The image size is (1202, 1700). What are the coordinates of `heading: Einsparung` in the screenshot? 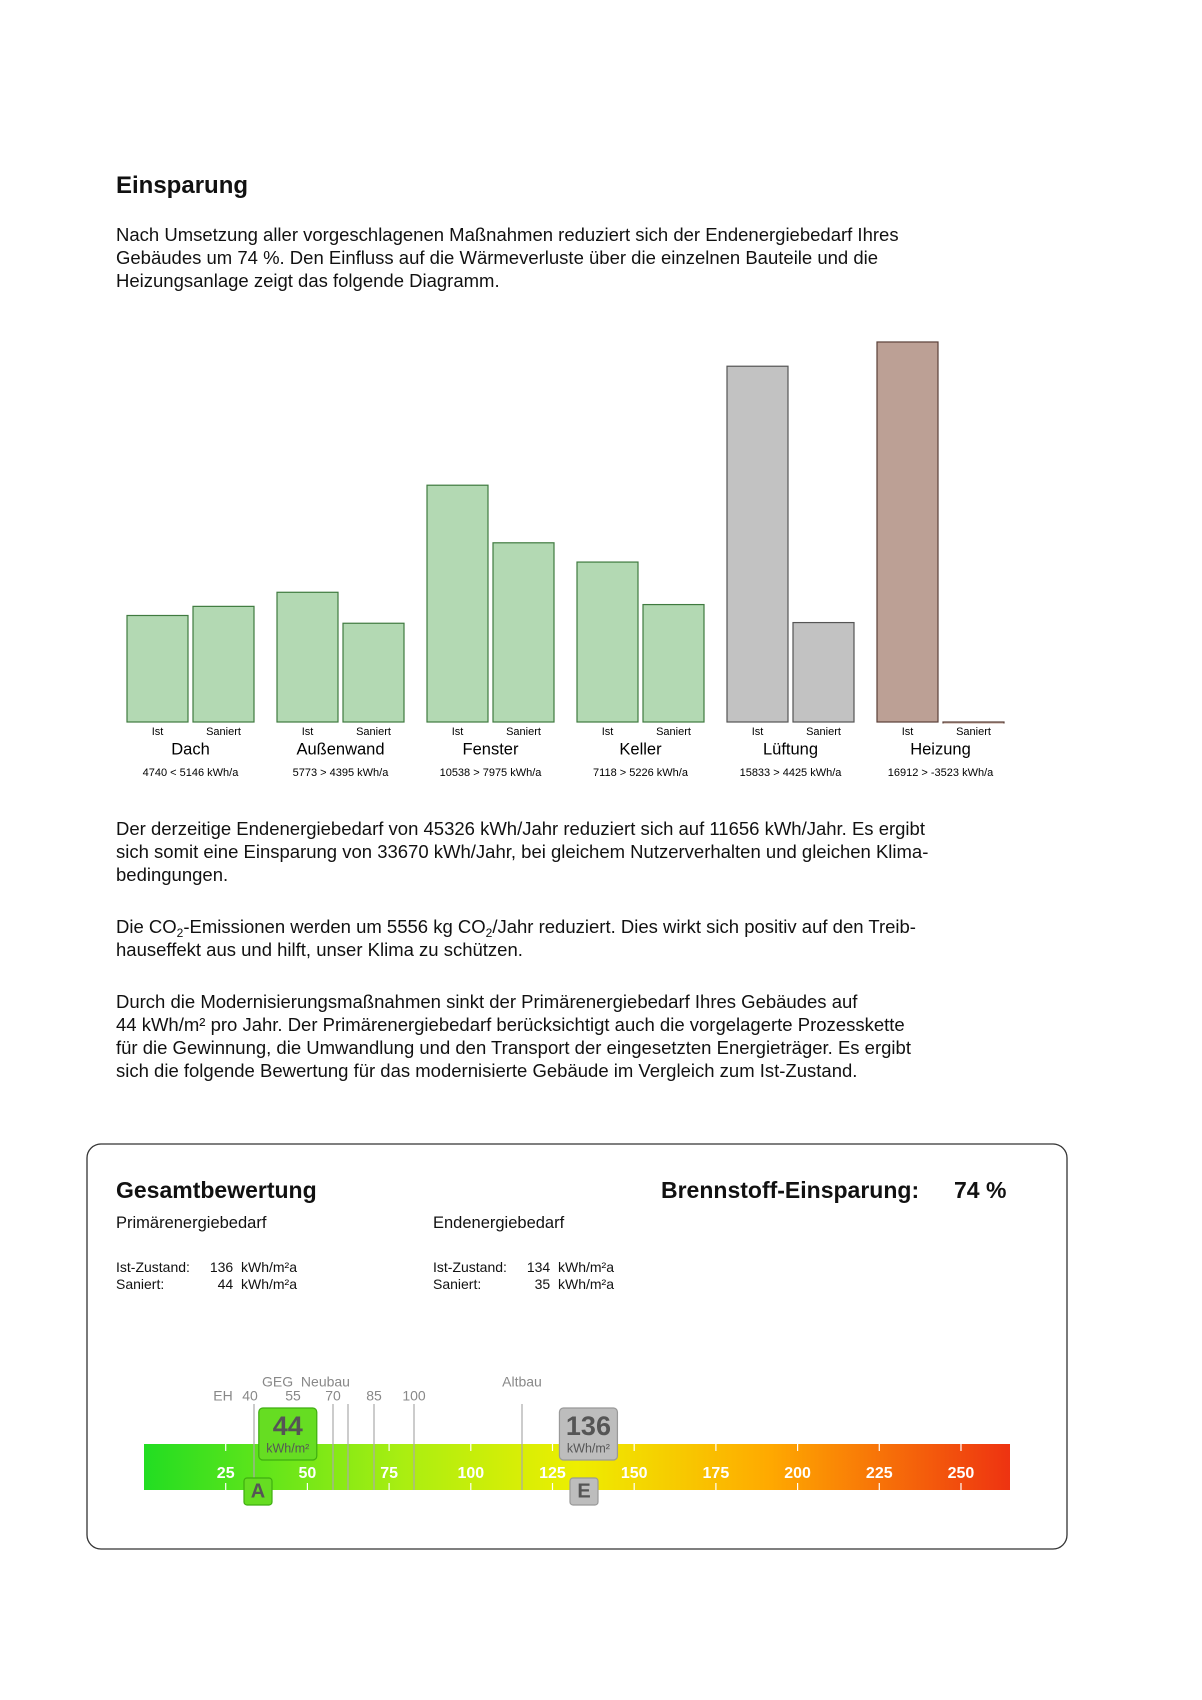 It's located at (182, 185).